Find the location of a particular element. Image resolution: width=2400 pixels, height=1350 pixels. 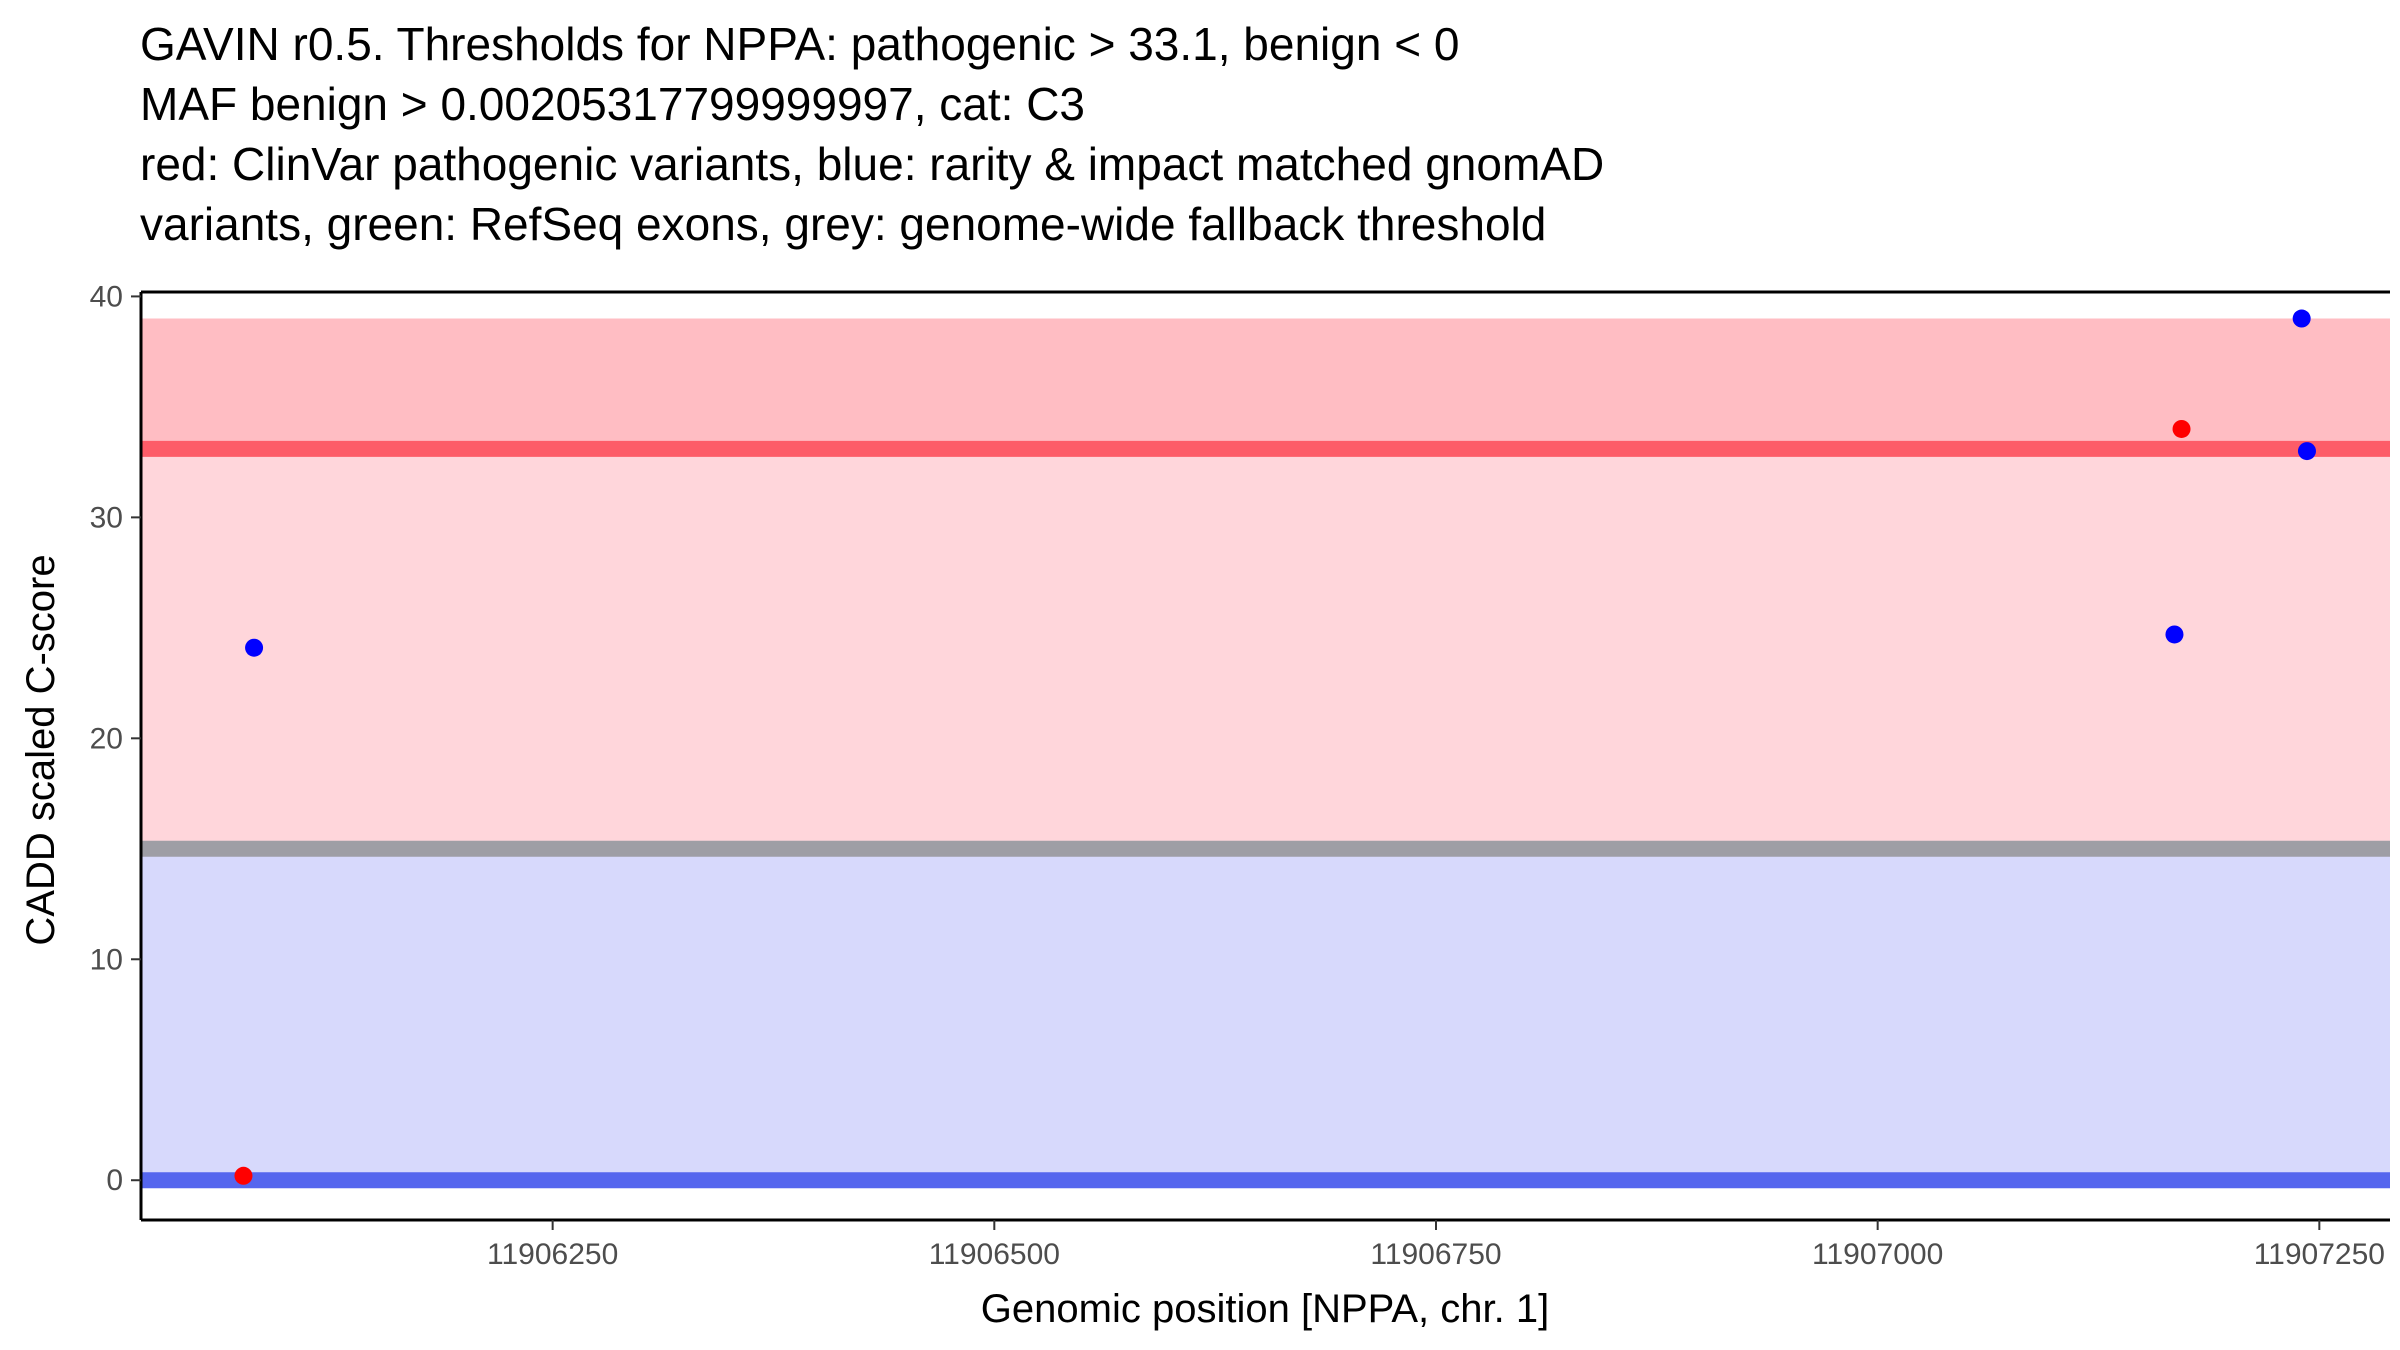

y-tick-label: 10 is located at coordinates (106, 959).